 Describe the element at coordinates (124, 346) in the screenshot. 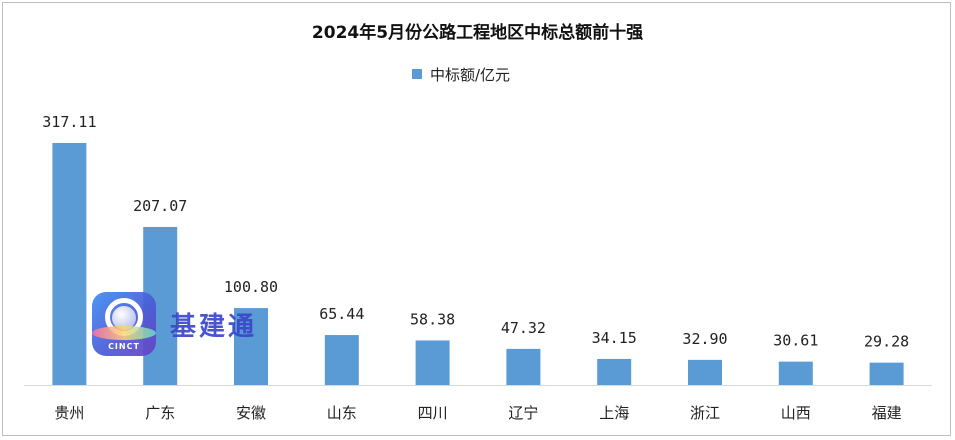

I see `logo-text: CINCT` at that location.